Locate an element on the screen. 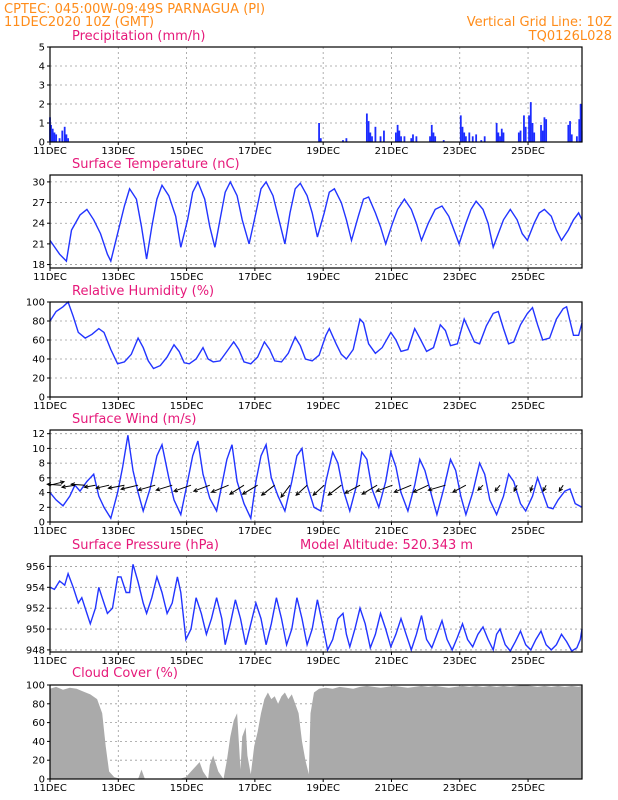 The height and width of the screenshot is (800, 618). rh-xtick-label: 11DEC is located at coordinates (50, 406).